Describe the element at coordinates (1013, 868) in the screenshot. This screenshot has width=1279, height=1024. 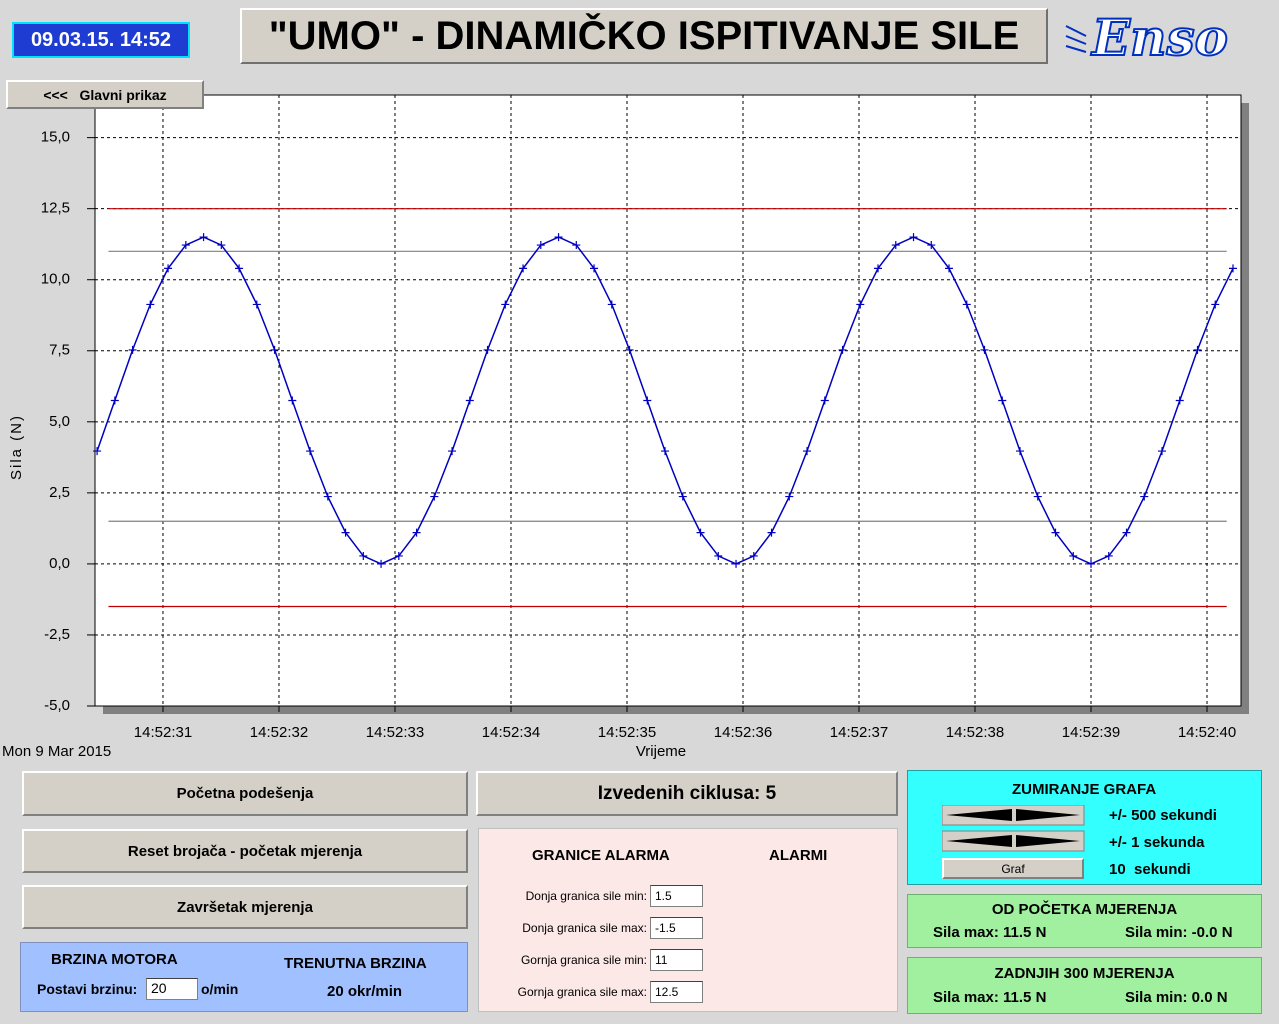
I see `graf-button: Graf` at that location.